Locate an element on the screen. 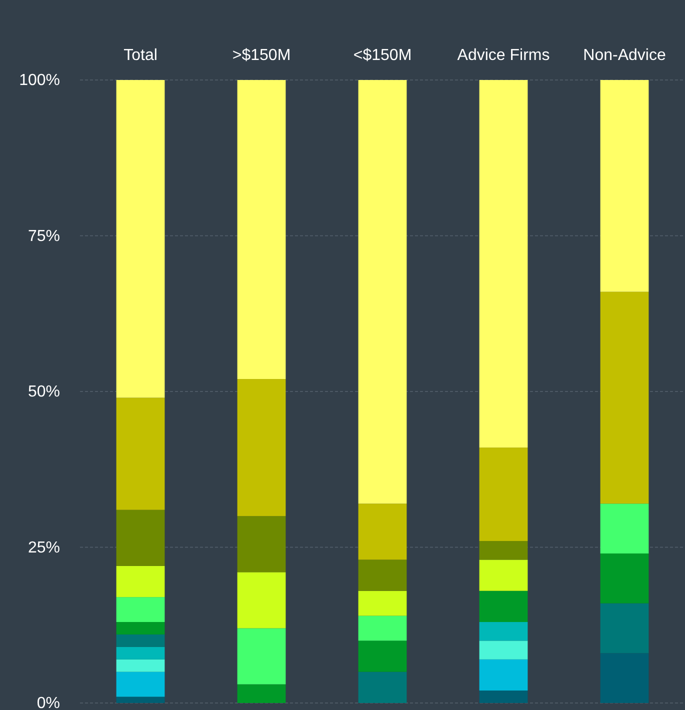 The height and width of the screenshot is (710, 685). x-tick-label: Non-Advice is located at coordinates (624, 55).